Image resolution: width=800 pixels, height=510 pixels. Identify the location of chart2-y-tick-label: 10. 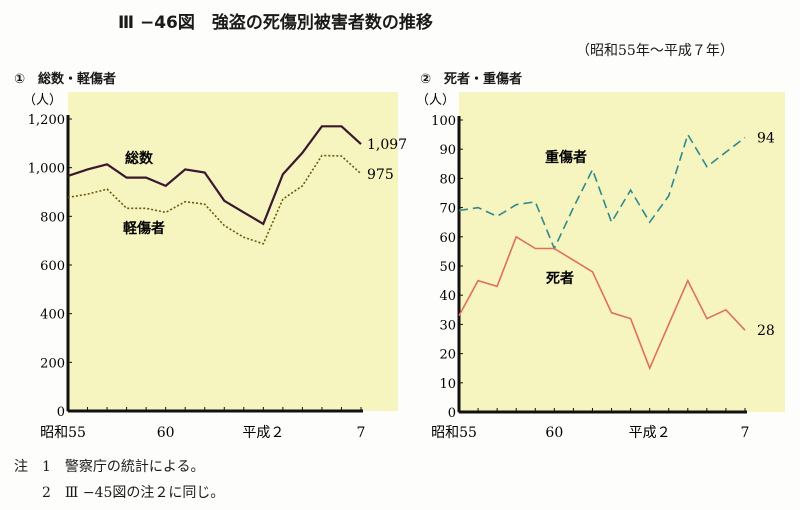
(447, 384).